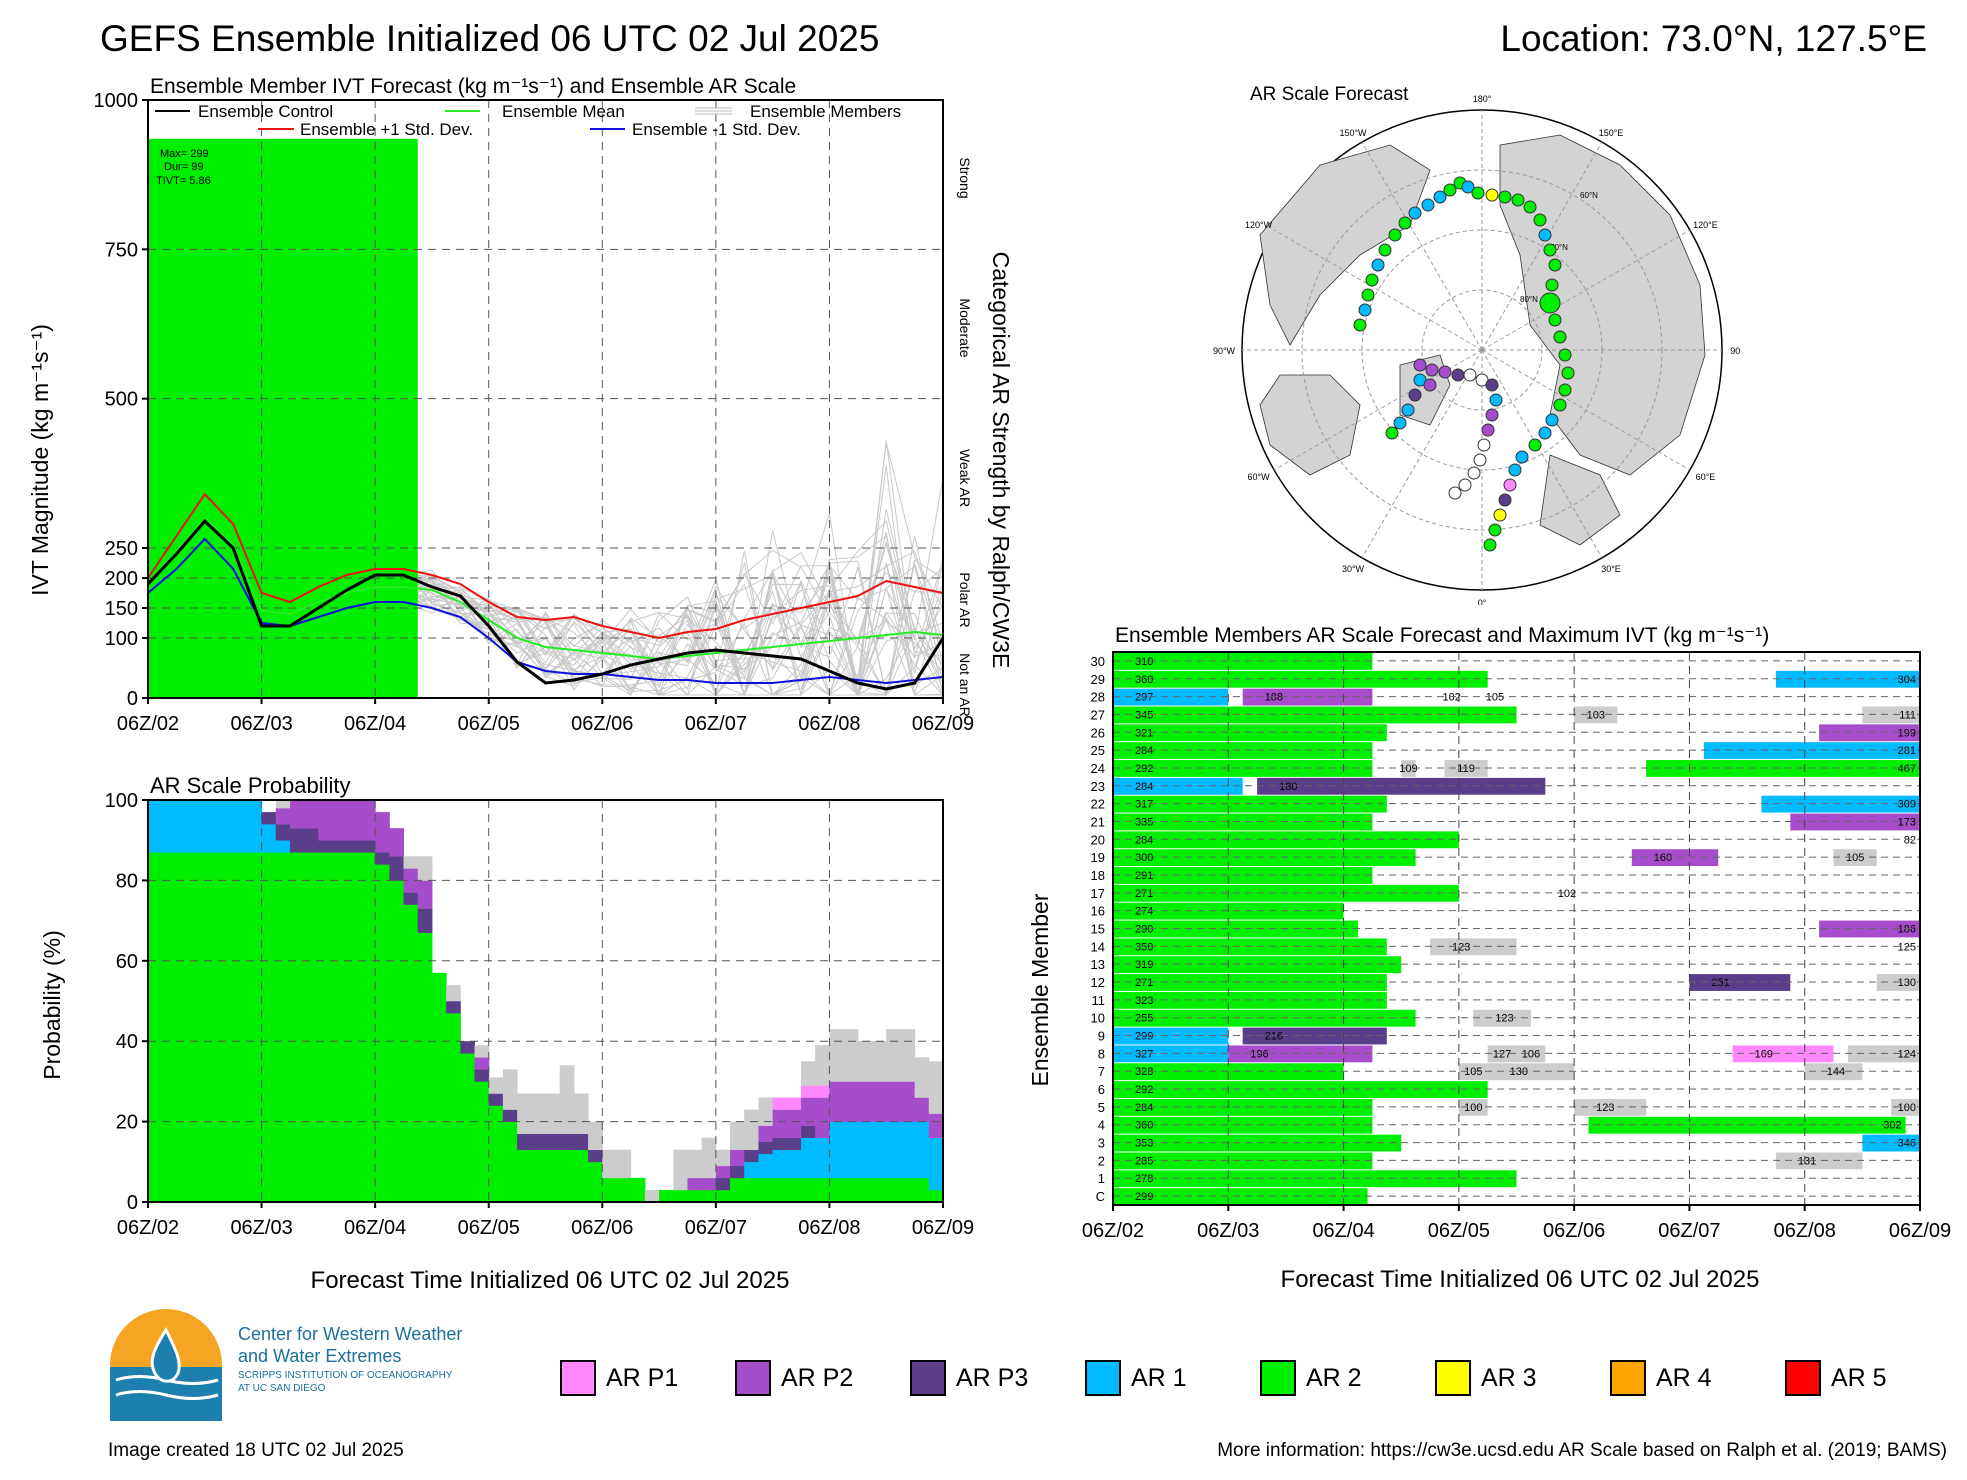 The height and width of the screenshot is (1480, 1967). What do you see at coordinates (1907, 715) in the screenshot?
I see `member-segment-value: 111` at bounding box center [1907, 715].